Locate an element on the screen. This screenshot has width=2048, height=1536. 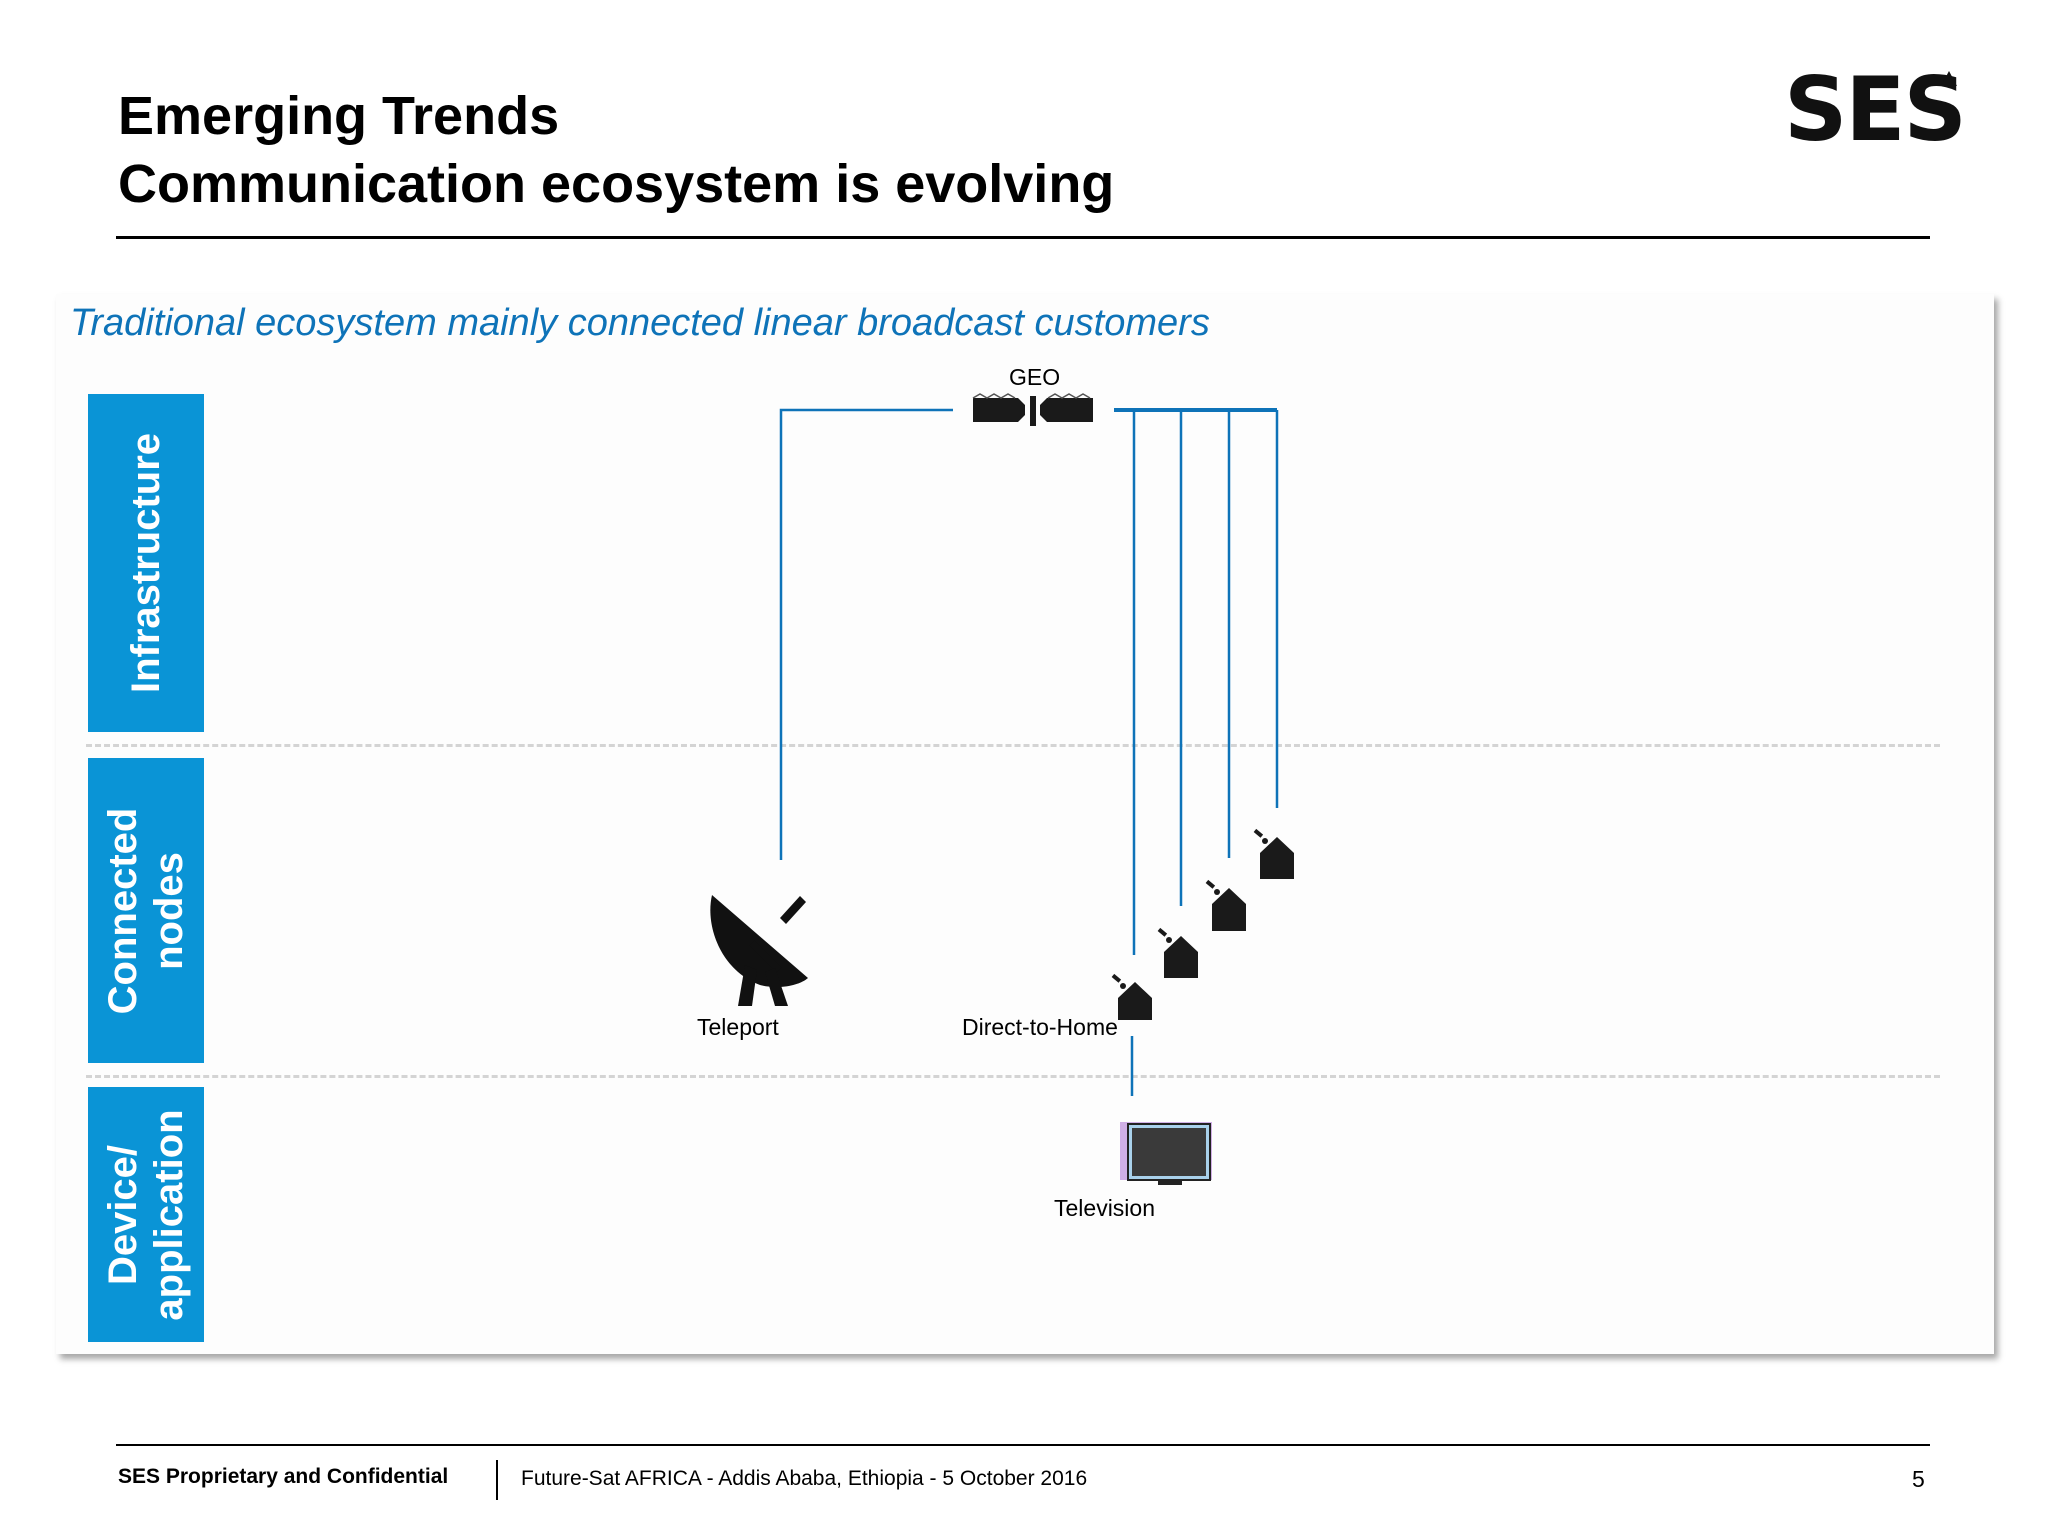
geo-label: GEO is located at coordinates (1035, 377).